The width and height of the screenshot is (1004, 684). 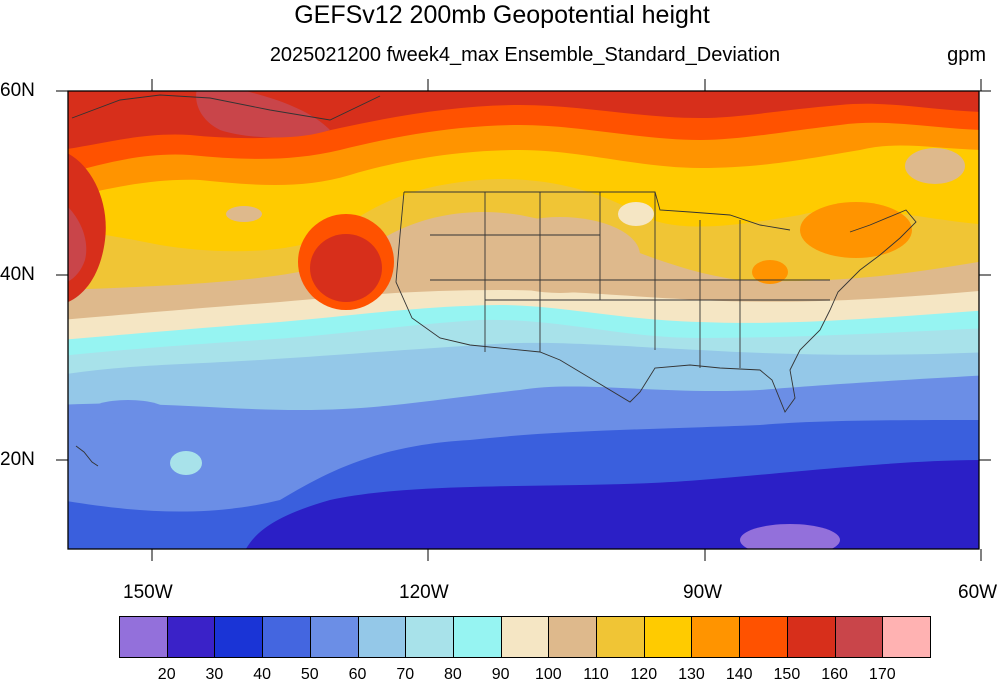 I want to click on legend-label: 60, so click(x=357, y=674).